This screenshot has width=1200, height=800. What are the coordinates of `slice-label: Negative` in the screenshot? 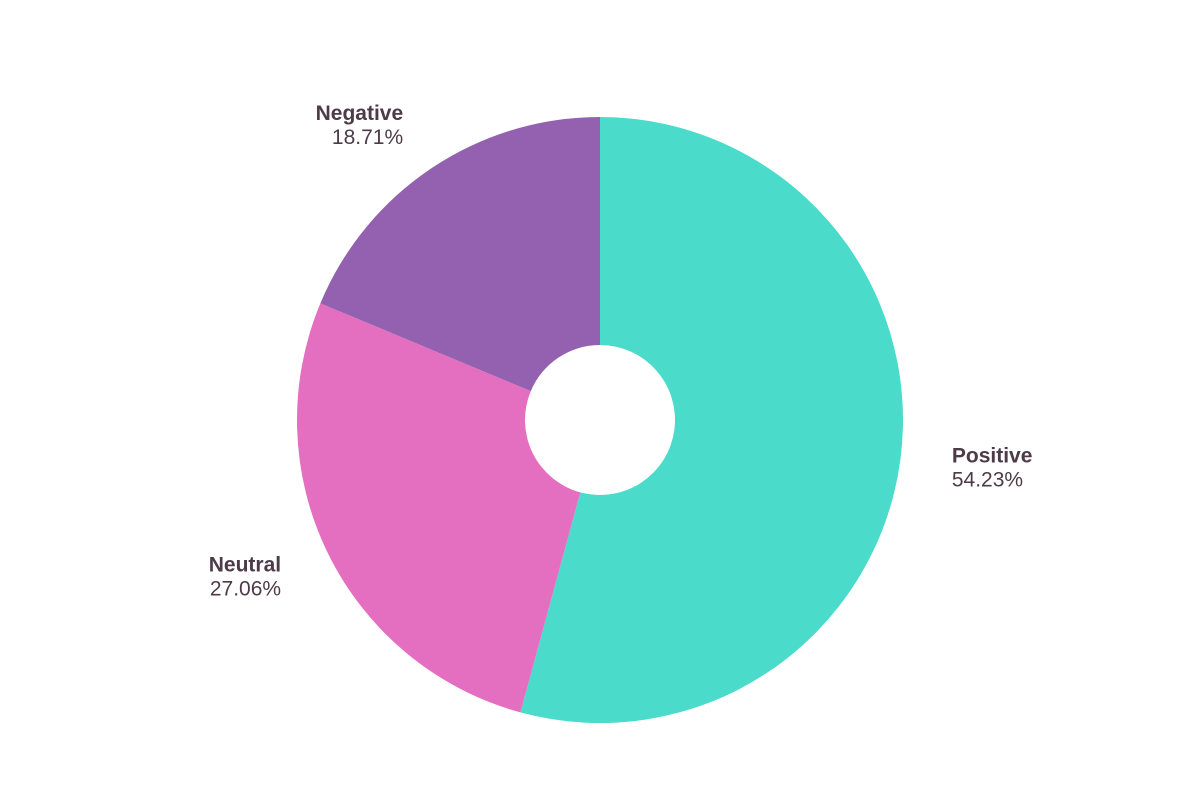 It's located at (360, 113).